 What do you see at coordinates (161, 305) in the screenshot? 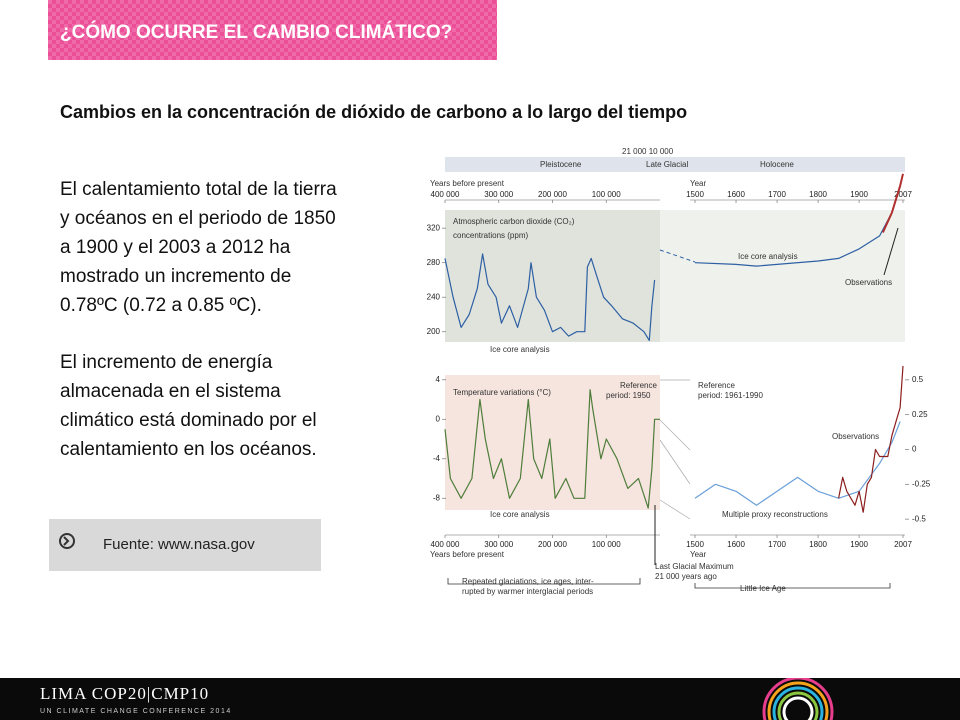
I see `paragraph-line: 0.78ºC (0.72 a 0.85 ºC).` at bounding box center [161, 305].